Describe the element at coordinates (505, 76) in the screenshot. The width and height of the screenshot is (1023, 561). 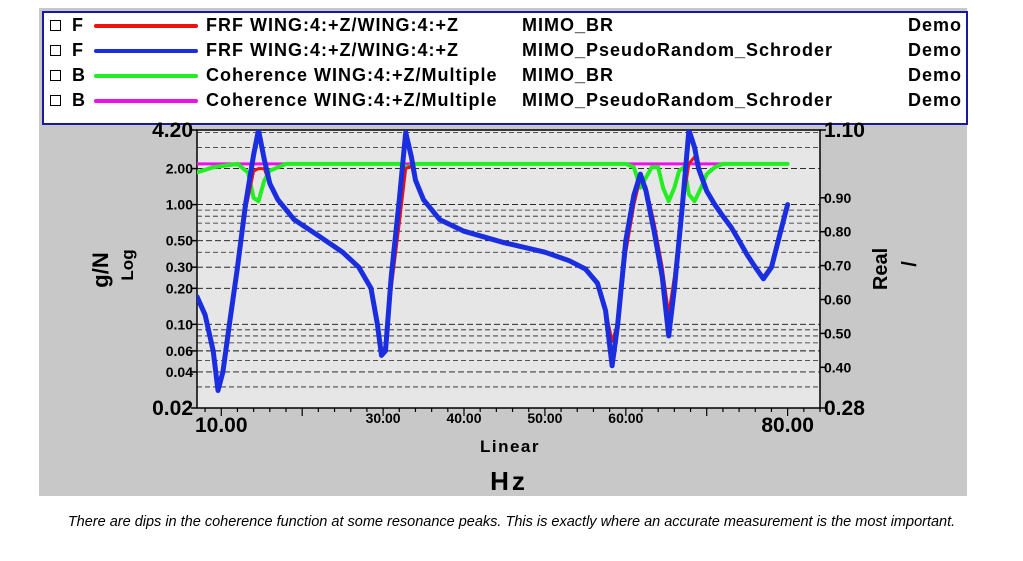
I see `legend-row: B Coherence WING:4:+Z/Multiple MIMO_BR Demo` at that location.